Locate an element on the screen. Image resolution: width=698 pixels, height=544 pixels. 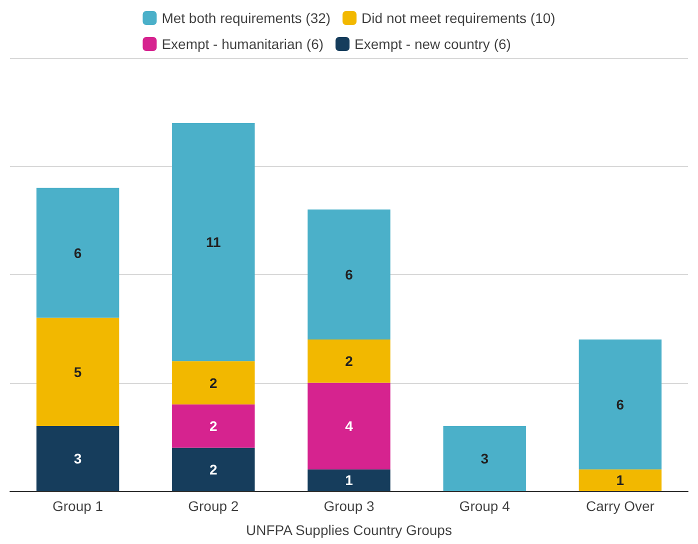
x-tick-label: Group 3 is located at coordinates (349, 506).